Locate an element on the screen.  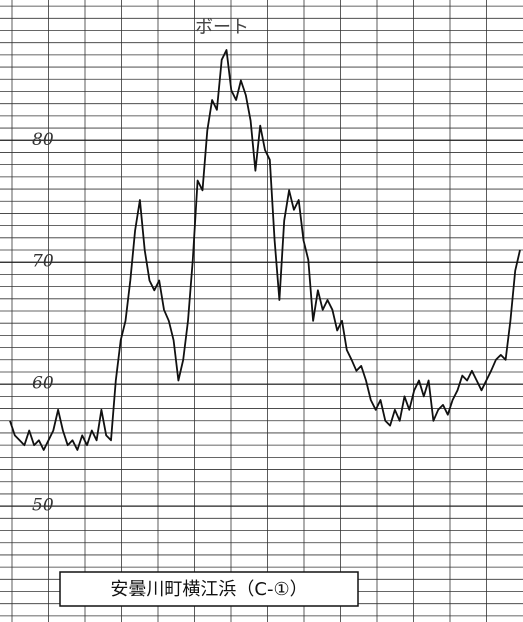
caption: 安曇川町横江浜（C-①） is located at coordinates (208, 589).